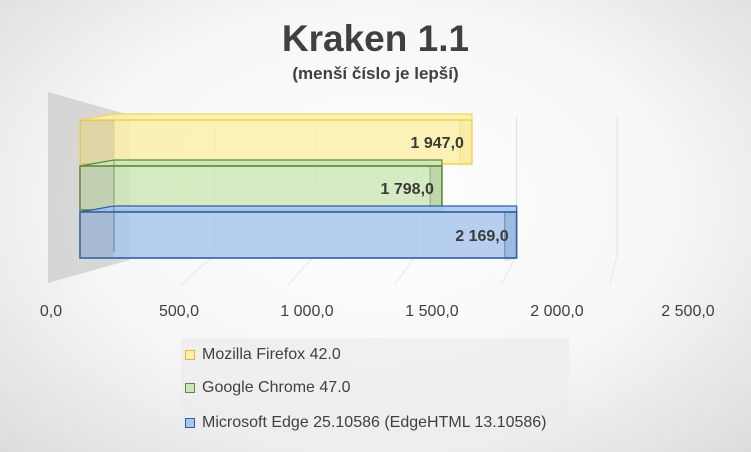 Image resolution: width=751 pixels, height=452 pixels. What do you see at coordinates (431, 311) in the screenshot?
I see `tick-label: 1 500,0` at bounding box center [431, 311].